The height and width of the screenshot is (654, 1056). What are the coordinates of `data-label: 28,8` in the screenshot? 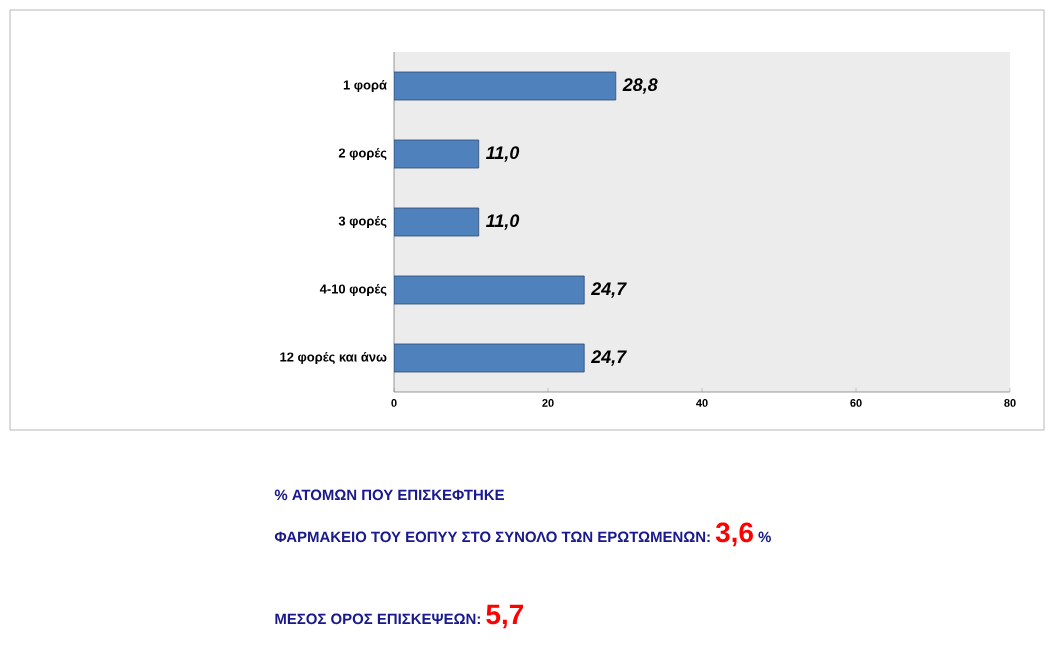 It's located at (640, 86).